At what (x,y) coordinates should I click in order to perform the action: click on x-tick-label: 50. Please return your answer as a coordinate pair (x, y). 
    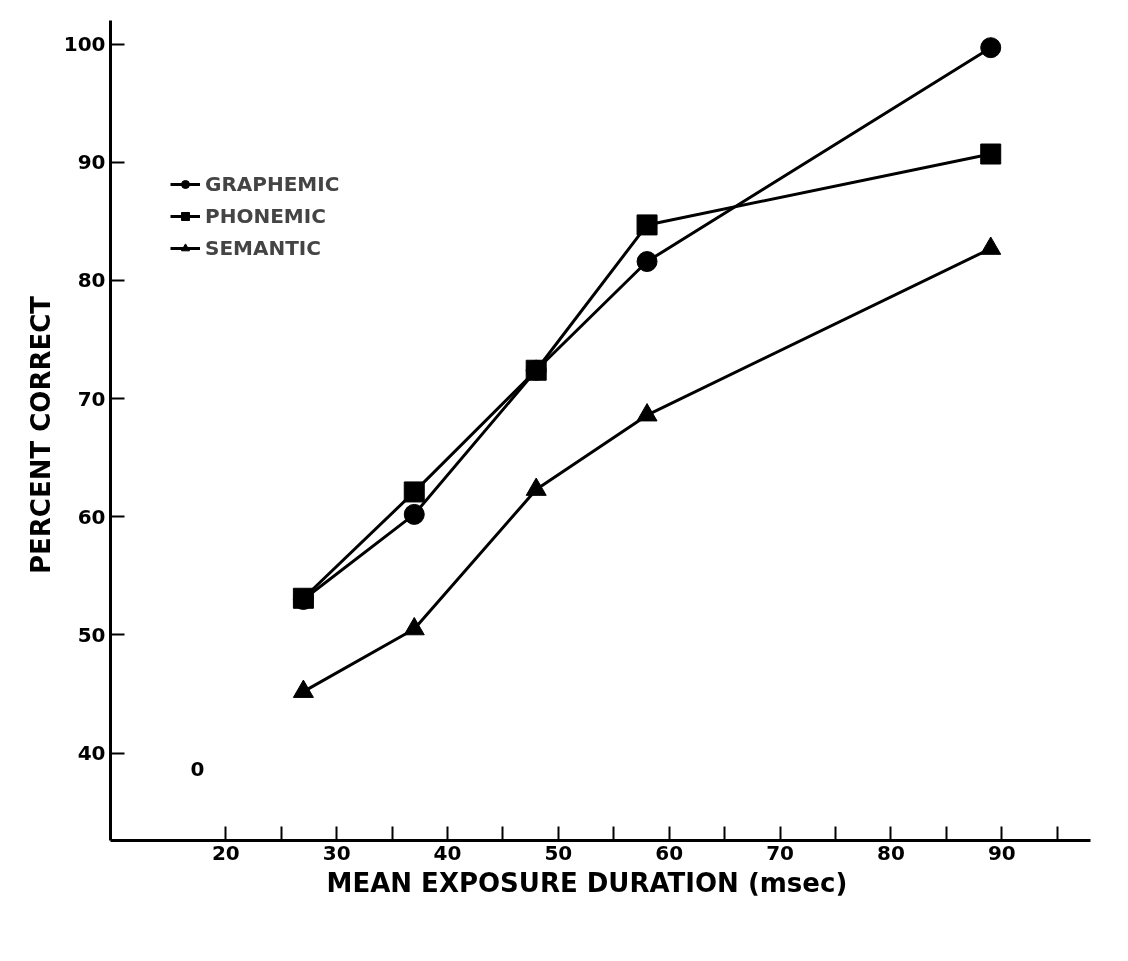
    Looking at the image, I should click on (558, 852).